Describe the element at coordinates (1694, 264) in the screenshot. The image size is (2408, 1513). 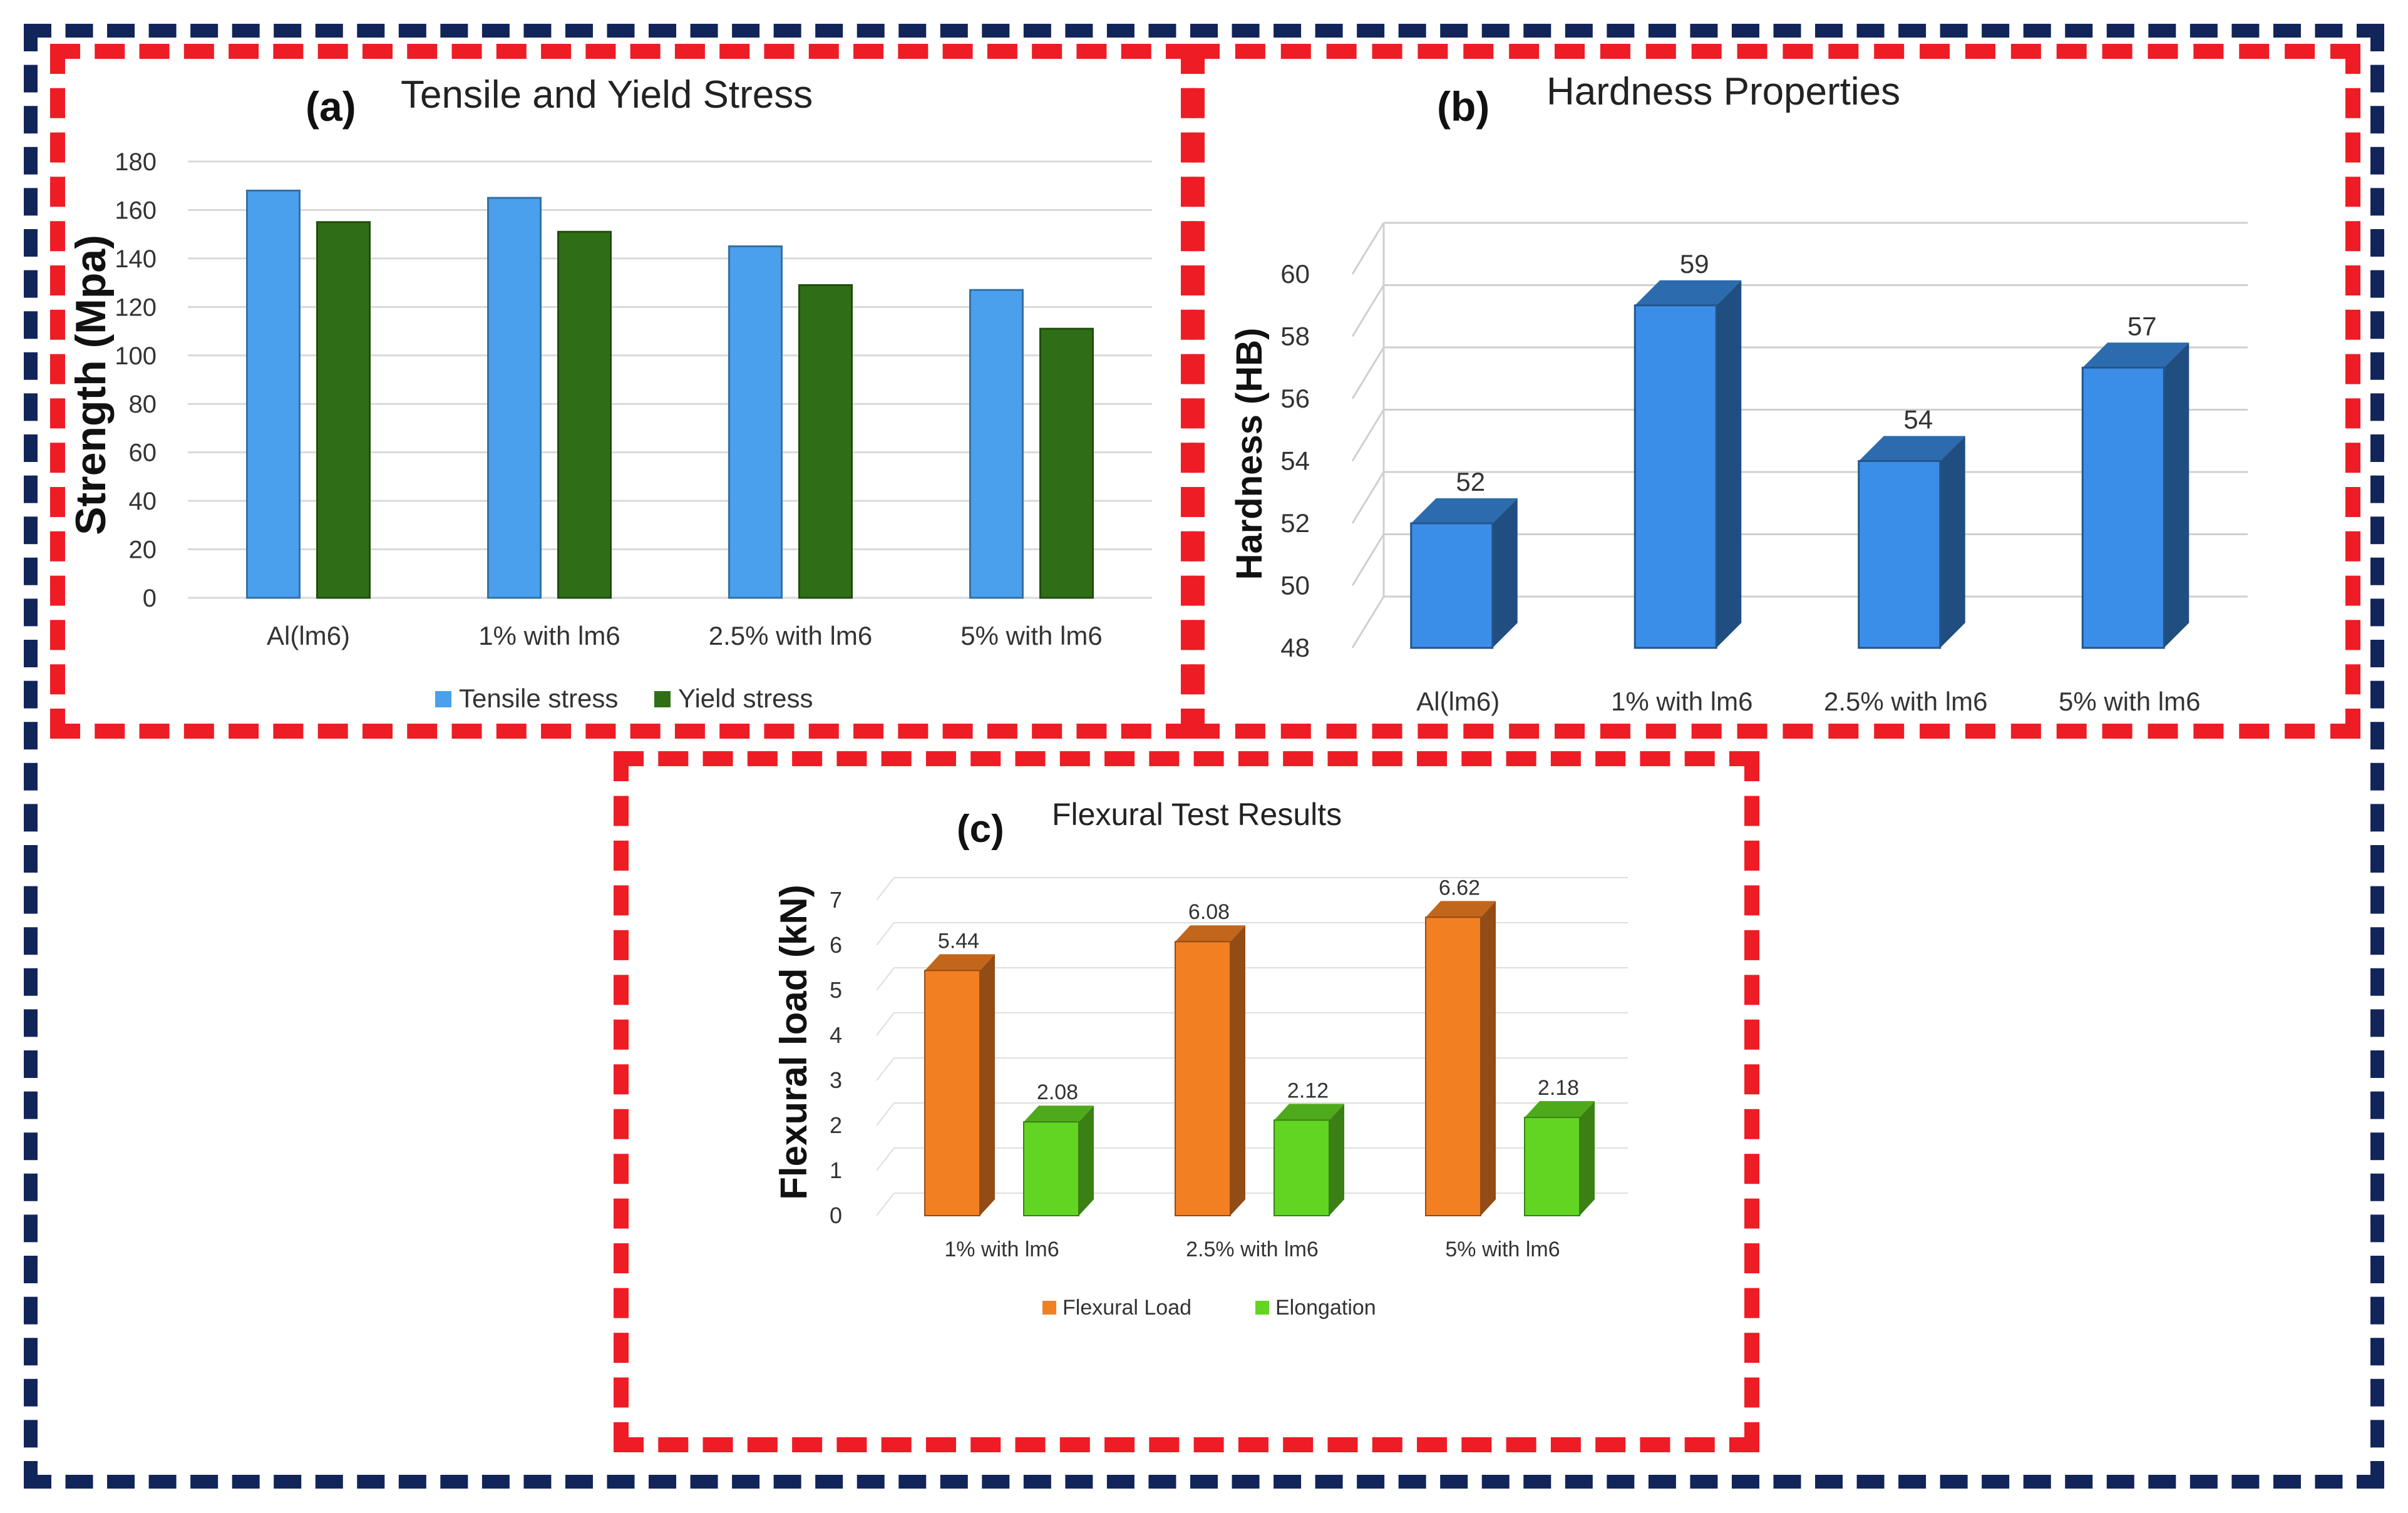
I see `data-label: 59` at that location.